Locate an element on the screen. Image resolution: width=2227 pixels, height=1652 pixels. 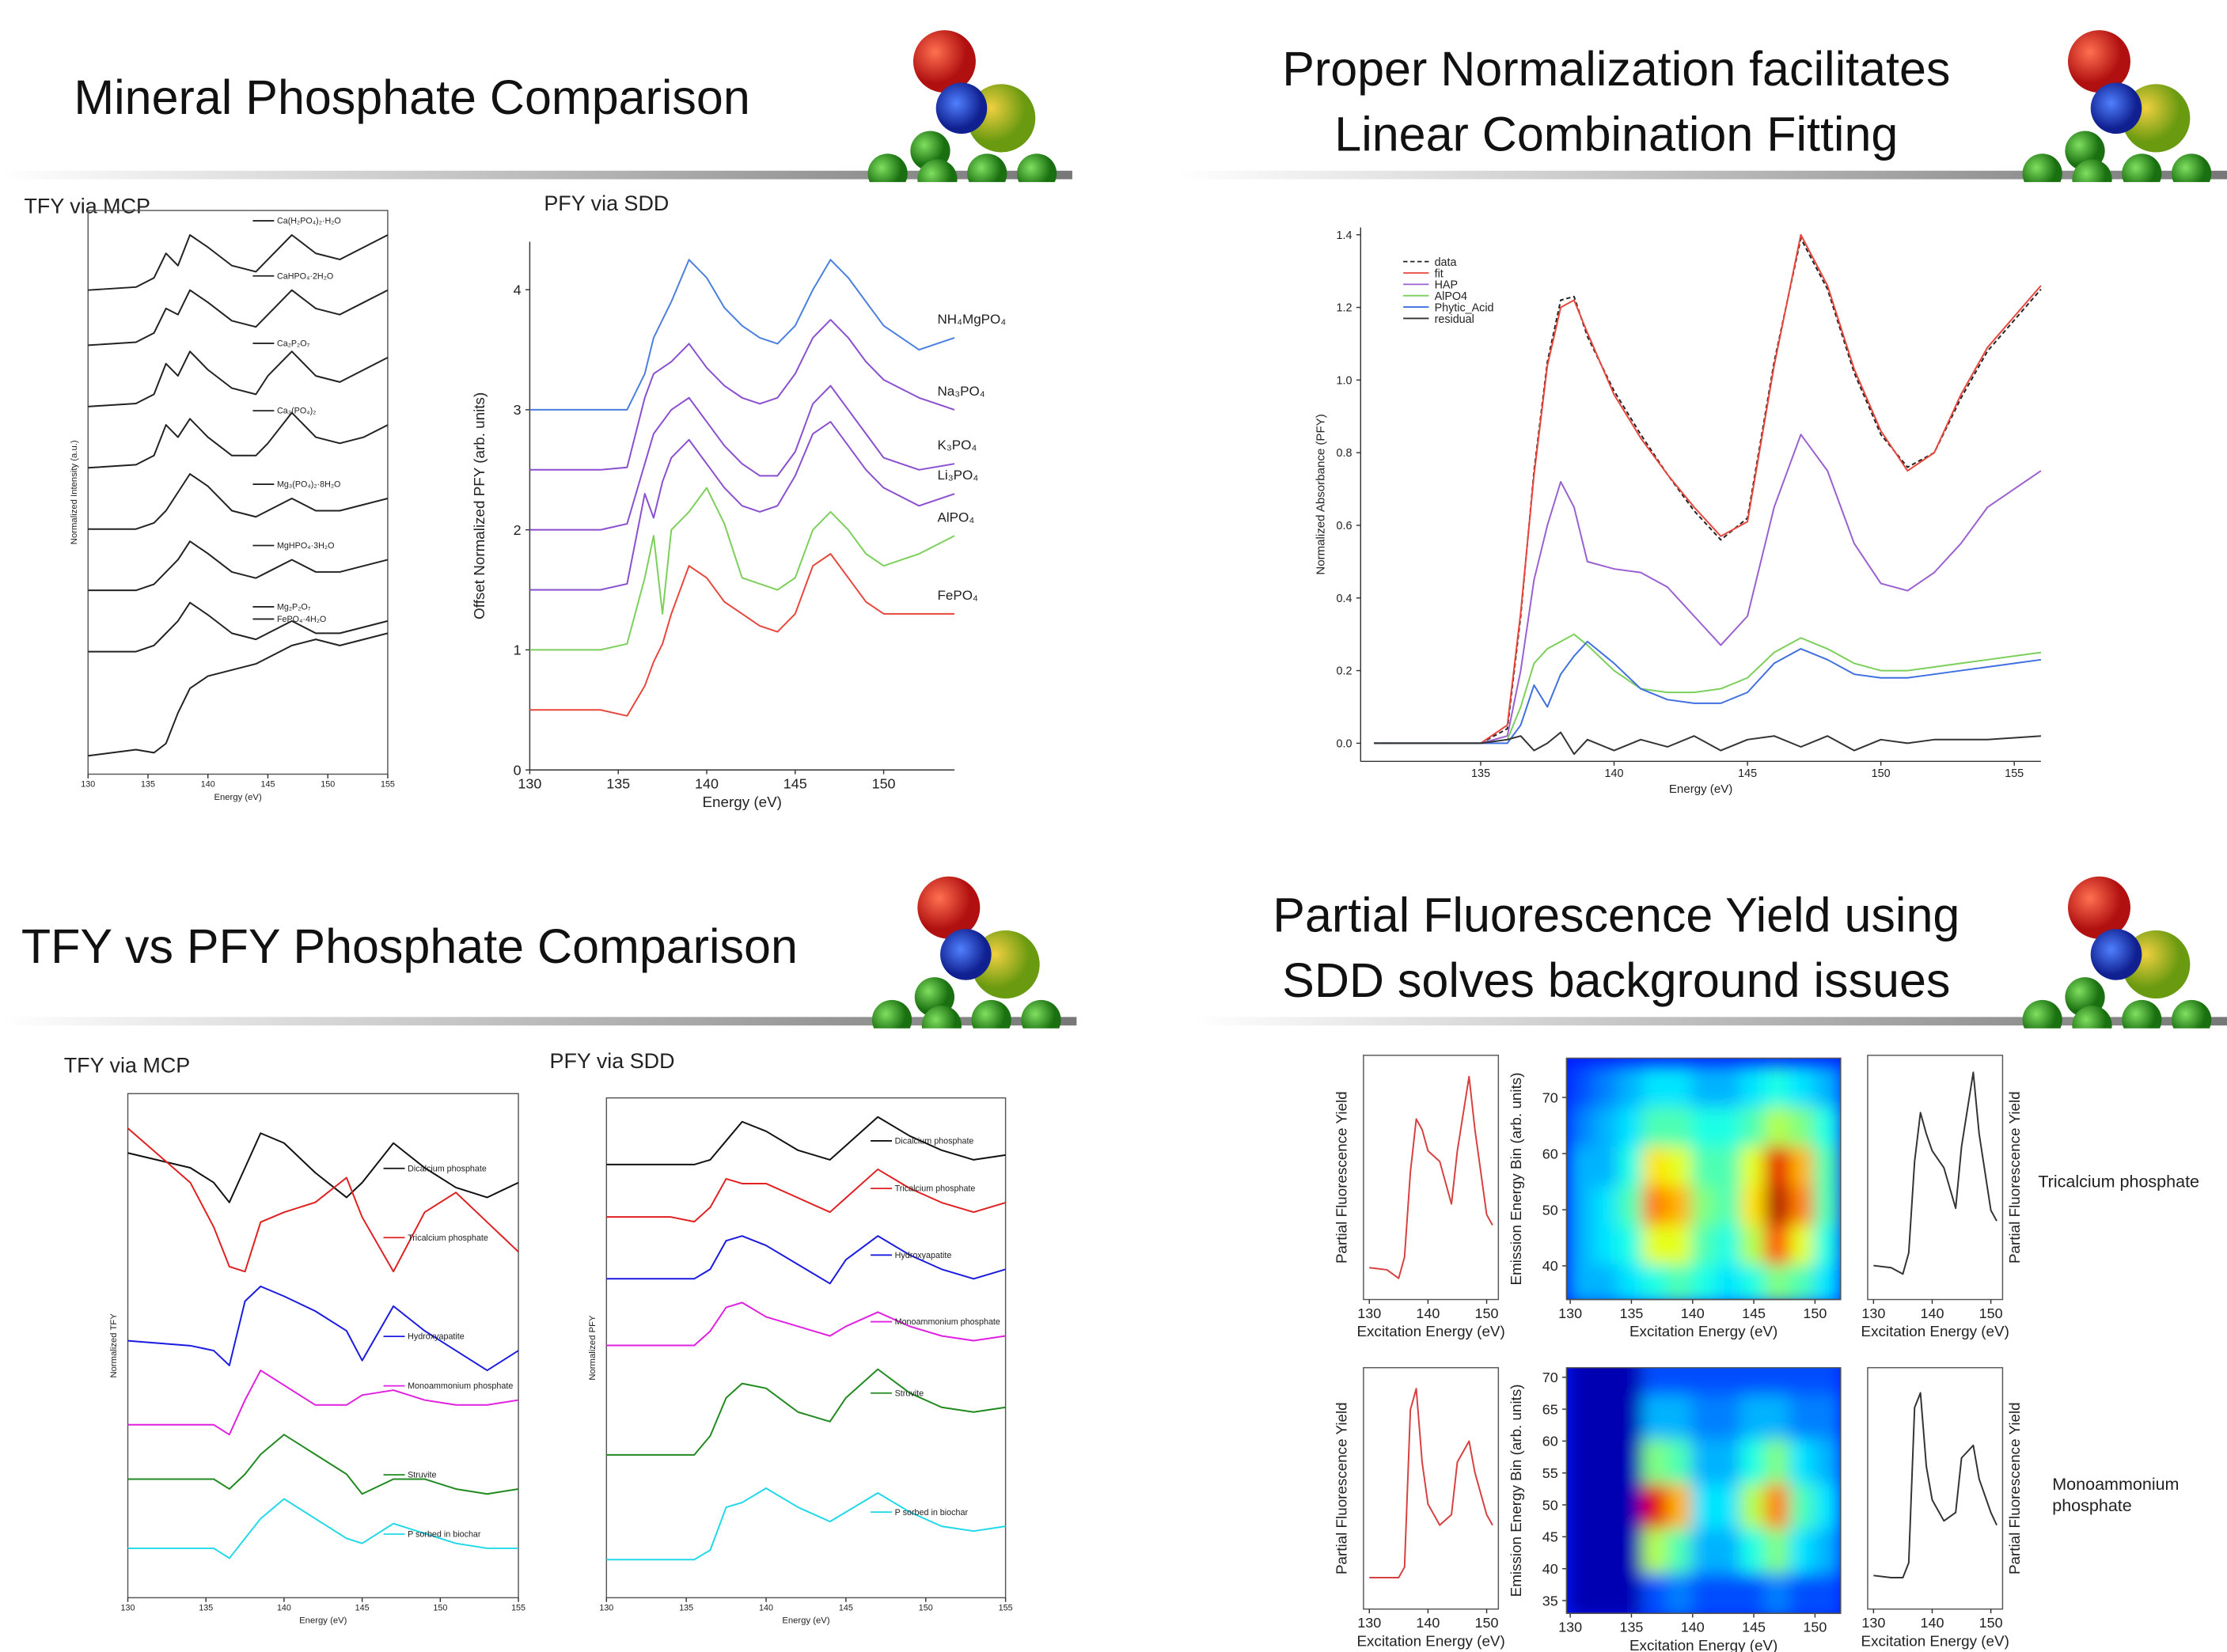
y-tick-label: 4 is located at coordinates (518, 289).